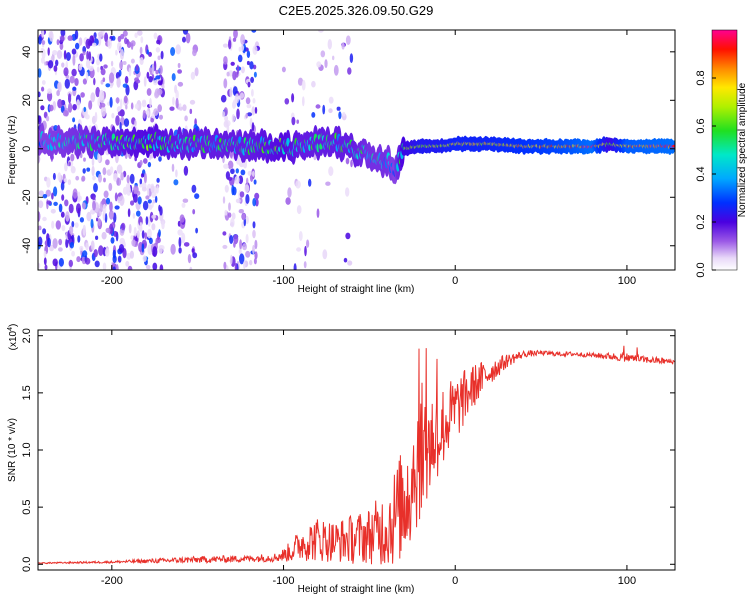  Describe the element at coordinates (356, 10) in the screenshot. I see `figure-title: C2E5.2025.326.09.50.G29` at that location.